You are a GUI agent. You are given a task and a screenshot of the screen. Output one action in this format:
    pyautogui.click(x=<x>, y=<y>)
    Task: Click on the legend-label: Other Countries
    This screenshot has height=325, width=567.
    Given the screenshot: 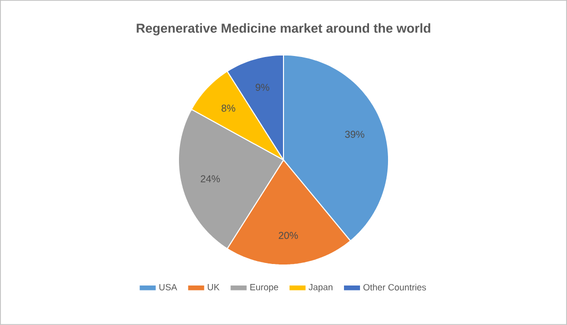 What is the action you would take?
    pyautogui.click(x=394, y=287)
    